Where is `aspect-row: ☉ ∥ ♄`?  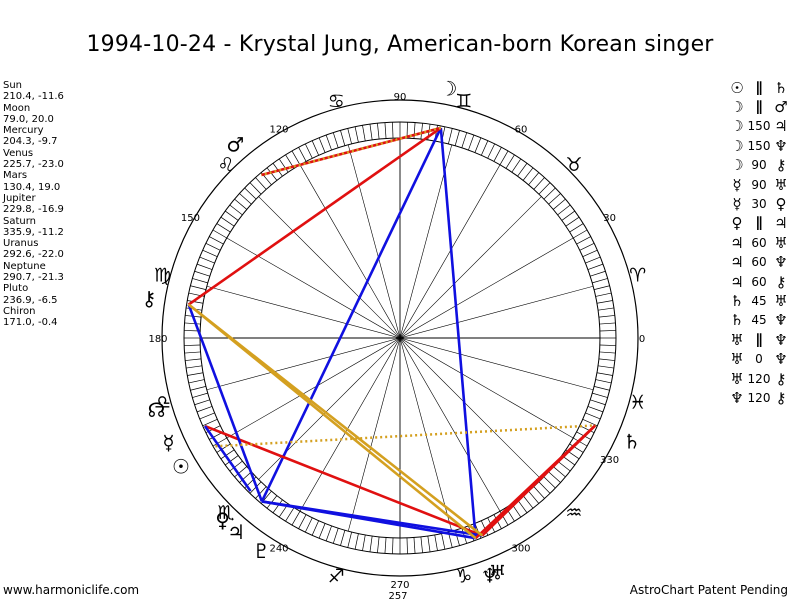 aspect-row: ☉ ∥ ♄ is located at coordinates (759, 87).